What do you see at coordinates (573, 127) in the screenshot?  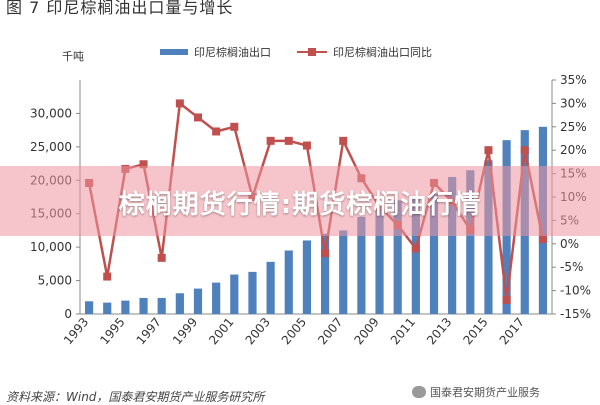 I see `right-axis-tick-label: 25%` at bounding box center [573, 127].